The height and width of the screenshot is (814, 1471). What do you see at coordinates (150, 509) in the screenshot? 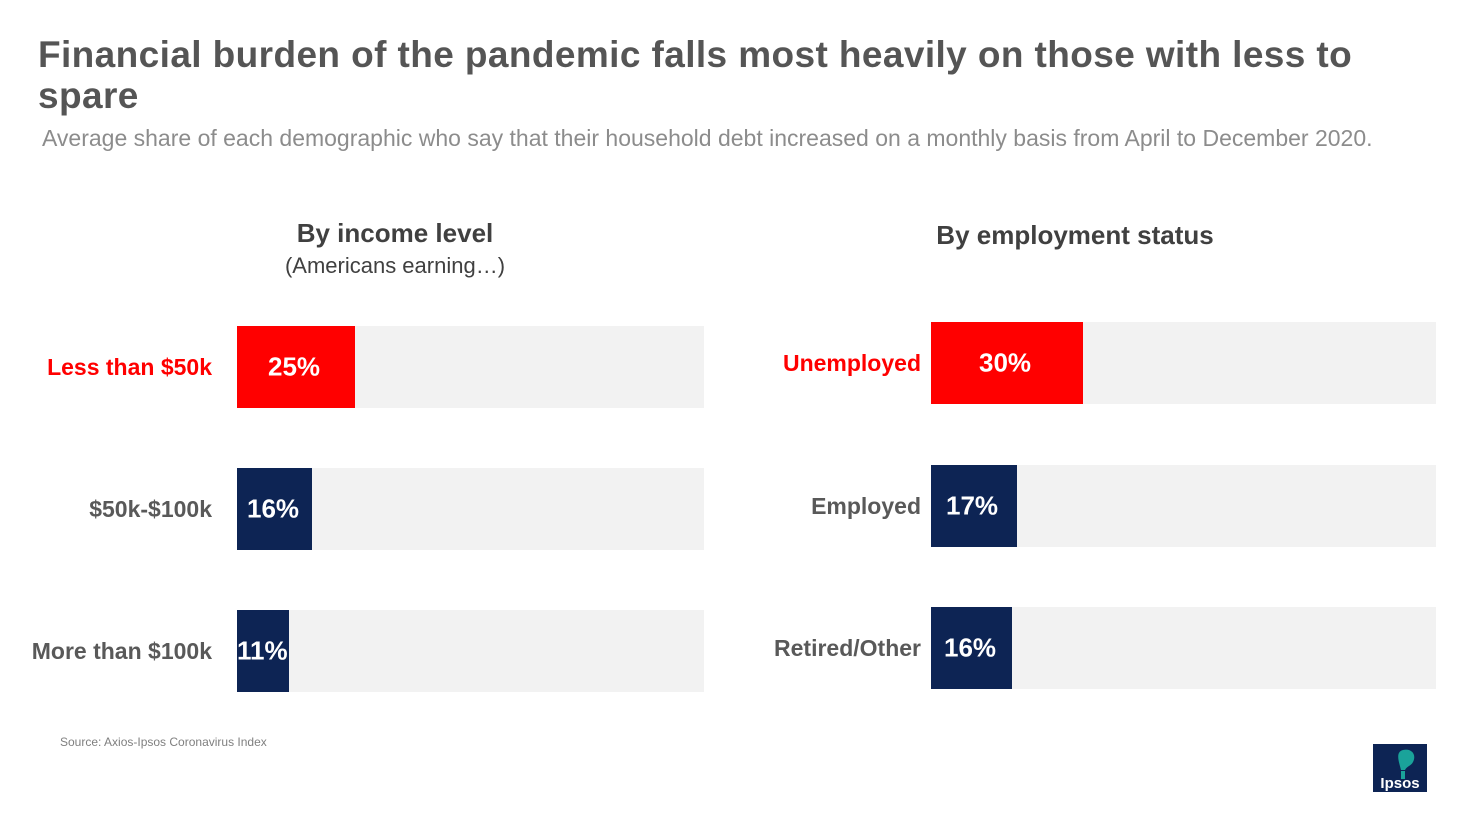
I see `row-label: $50k-$100k` at bounding box center [150, 509].